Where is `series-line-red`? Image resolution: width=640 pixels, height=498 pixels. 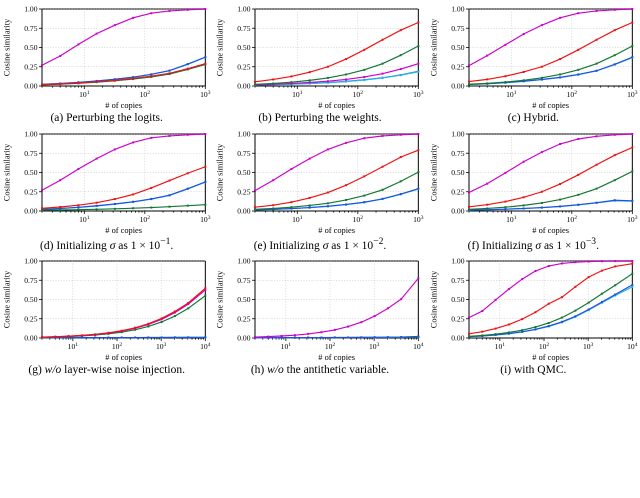 series-line-red is located at coordinates (123, 187).